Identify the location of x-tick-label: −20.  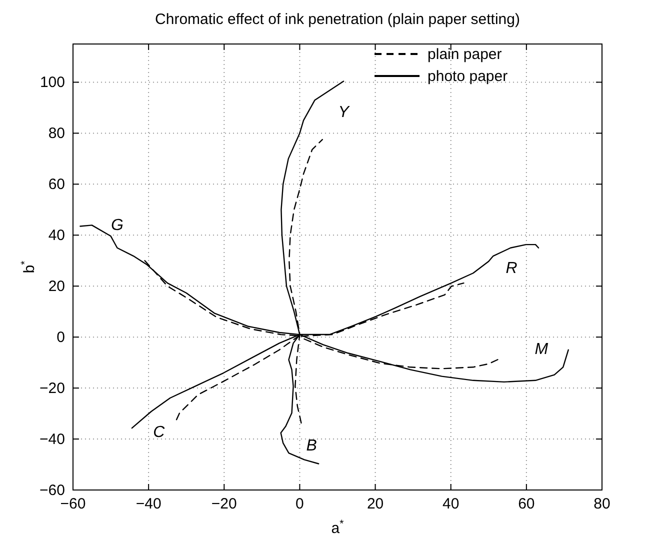
(224, 504).